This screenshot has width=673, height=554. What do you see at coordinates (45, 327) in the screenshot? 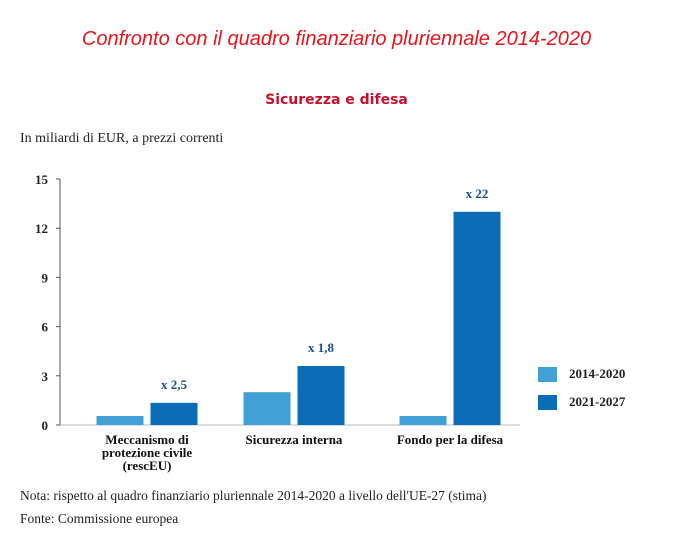
I see `y-tick-label: 6` at bounding box center [45, 327].